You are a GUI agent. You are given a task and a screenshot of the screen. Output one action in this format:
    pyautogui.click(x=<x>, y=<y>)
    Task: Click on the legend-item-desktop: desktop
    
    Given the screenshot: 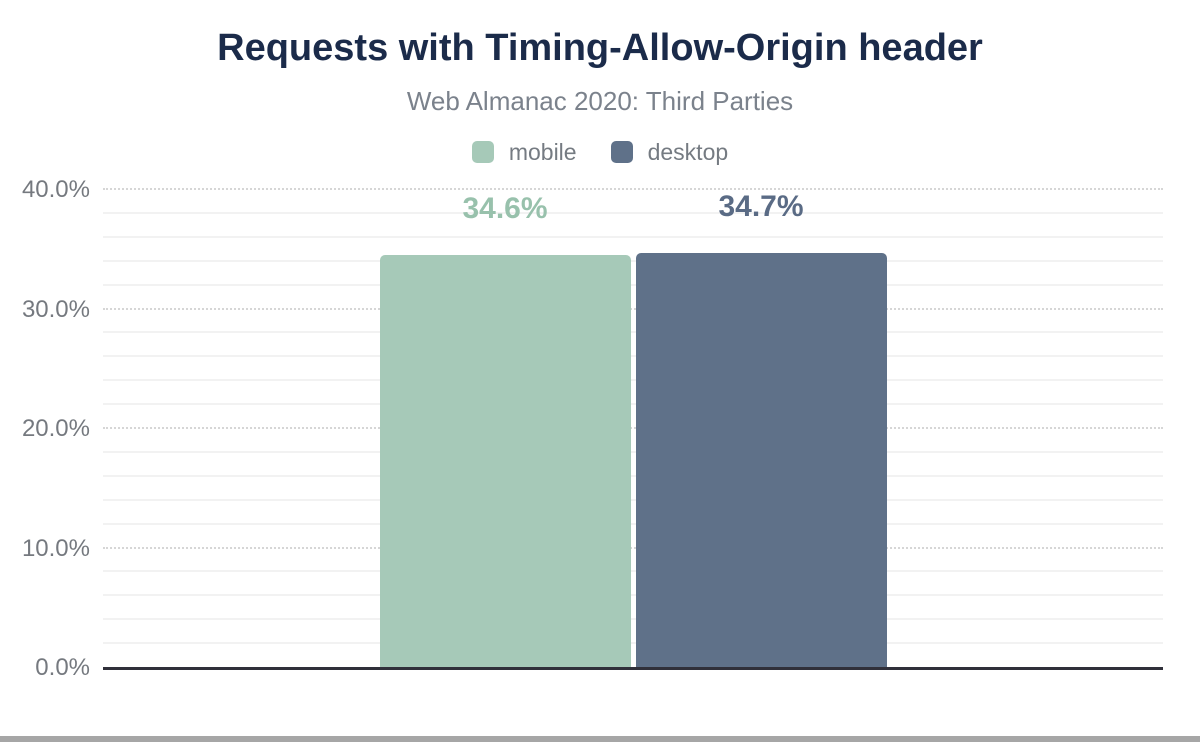 What is the action you would take?
    pyautogui.click(x=669, y=152)
    